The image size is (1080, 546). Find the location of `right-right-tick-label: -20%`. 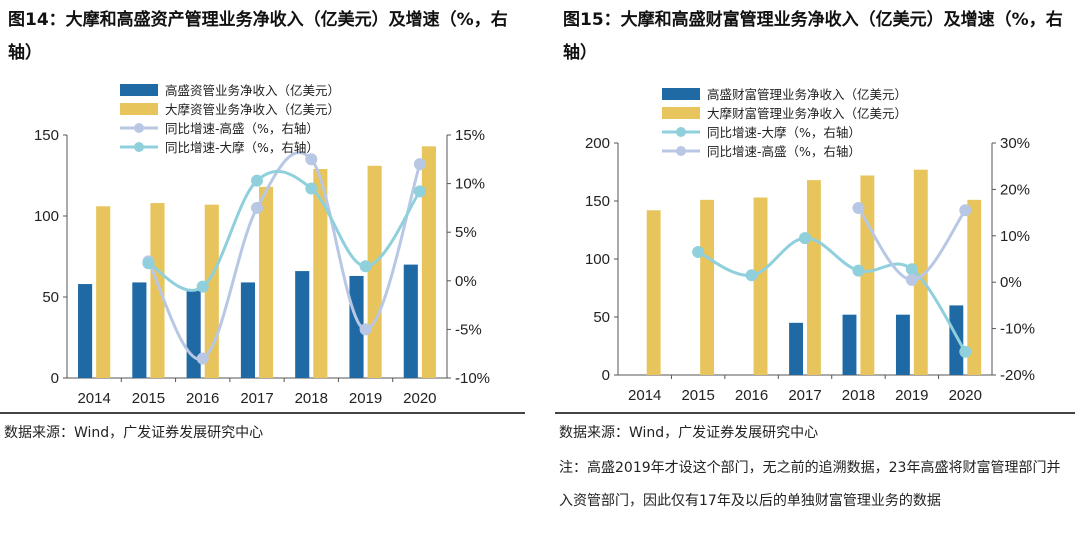

right-right-tick-label: -20% is located at coordinates (1017, 375).